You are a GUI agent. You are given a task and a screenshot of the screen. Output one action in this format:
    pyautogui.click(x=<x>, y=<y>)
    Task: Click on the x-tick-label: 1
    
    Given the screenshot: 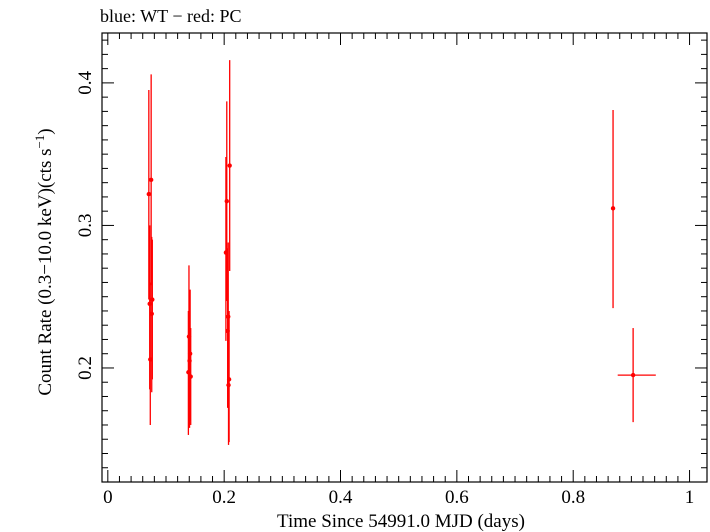 What is the action you would take?
    pyautogui.click(x=690, y=497)
    